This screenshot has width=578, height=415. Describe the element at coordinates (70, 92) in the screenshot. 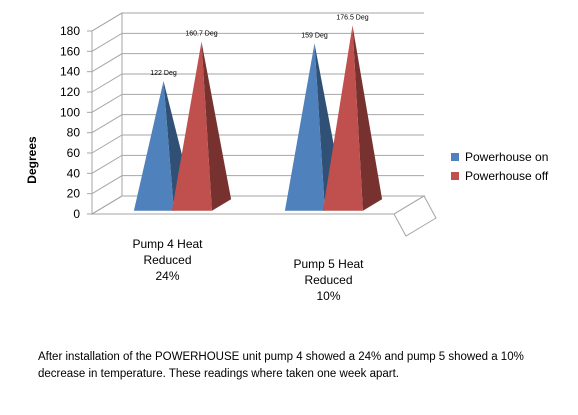

I see `y-tick-label: 120` at that location.